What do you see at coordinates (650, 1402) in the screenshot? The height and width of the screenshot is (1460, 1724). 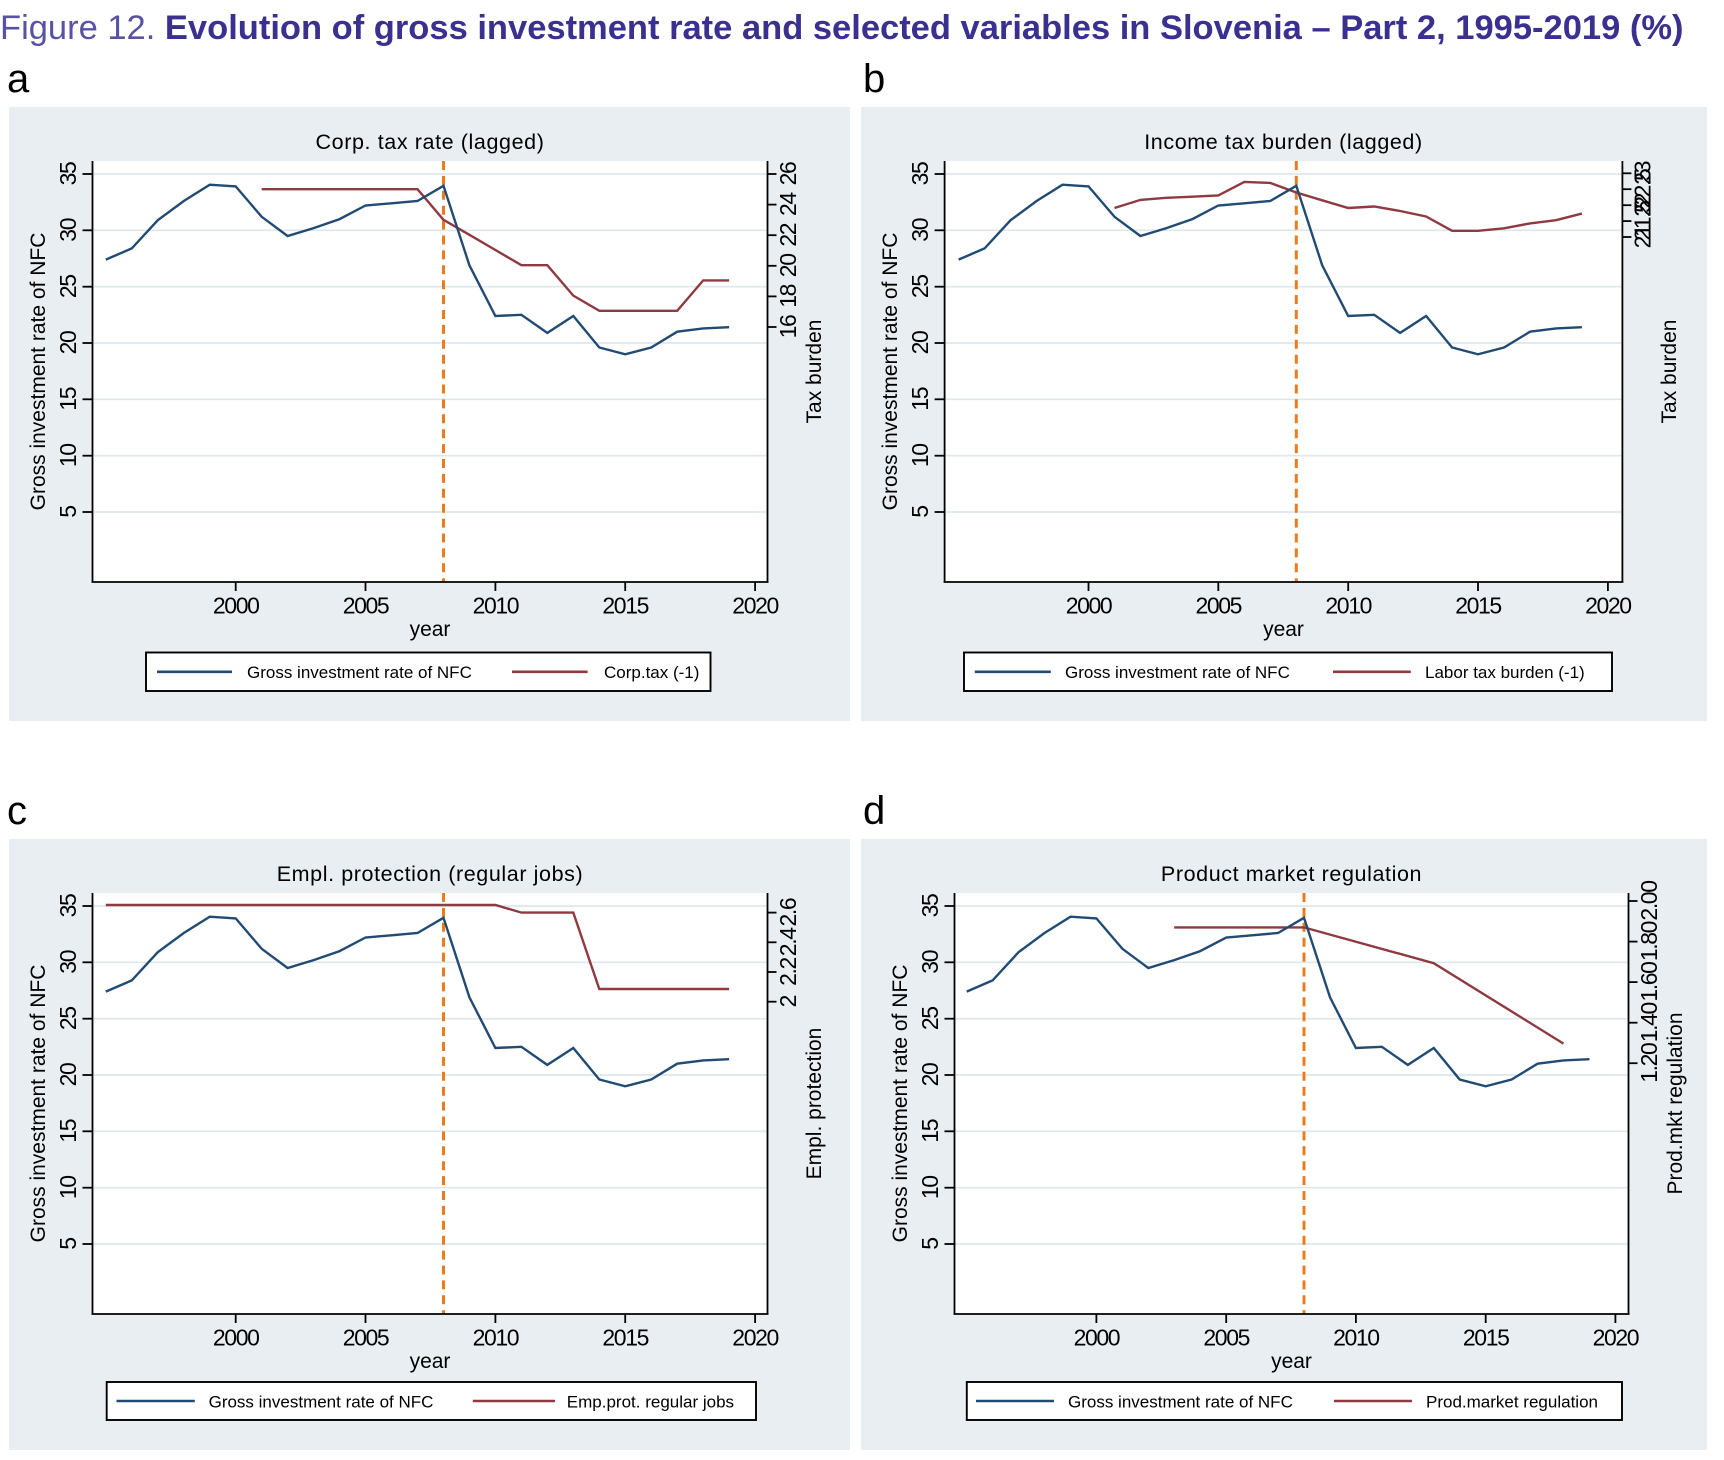 I see `svg-text: Emp.prot. regular jobs` at bounding box center [650, 1402].